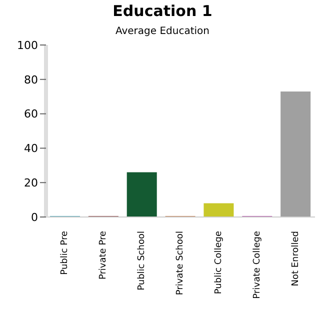 This screenshot has height=325, width=325. Describe the element at coordinates (162, 31) in the screenshot. I see `chart-subtitle: Average Education` at that location.